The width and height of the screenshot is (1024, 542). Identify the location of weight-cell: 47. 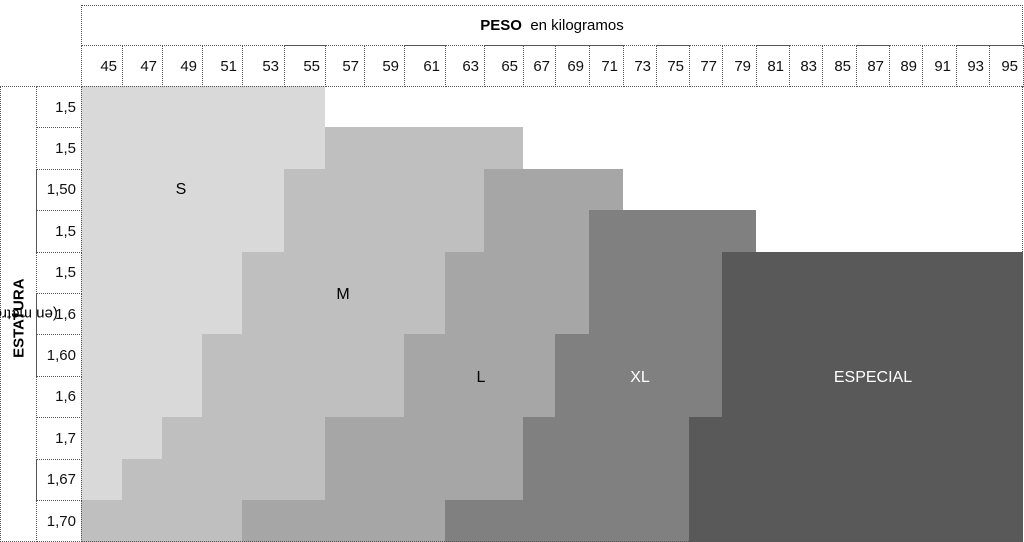
(142, 66).